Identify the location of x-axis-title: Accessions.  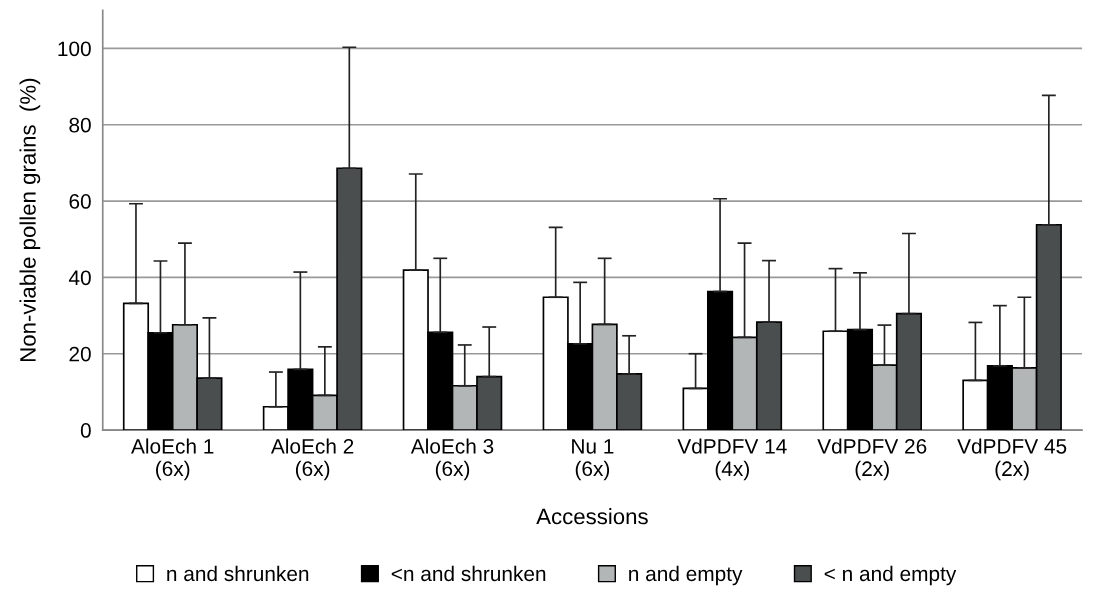
(592, 516).